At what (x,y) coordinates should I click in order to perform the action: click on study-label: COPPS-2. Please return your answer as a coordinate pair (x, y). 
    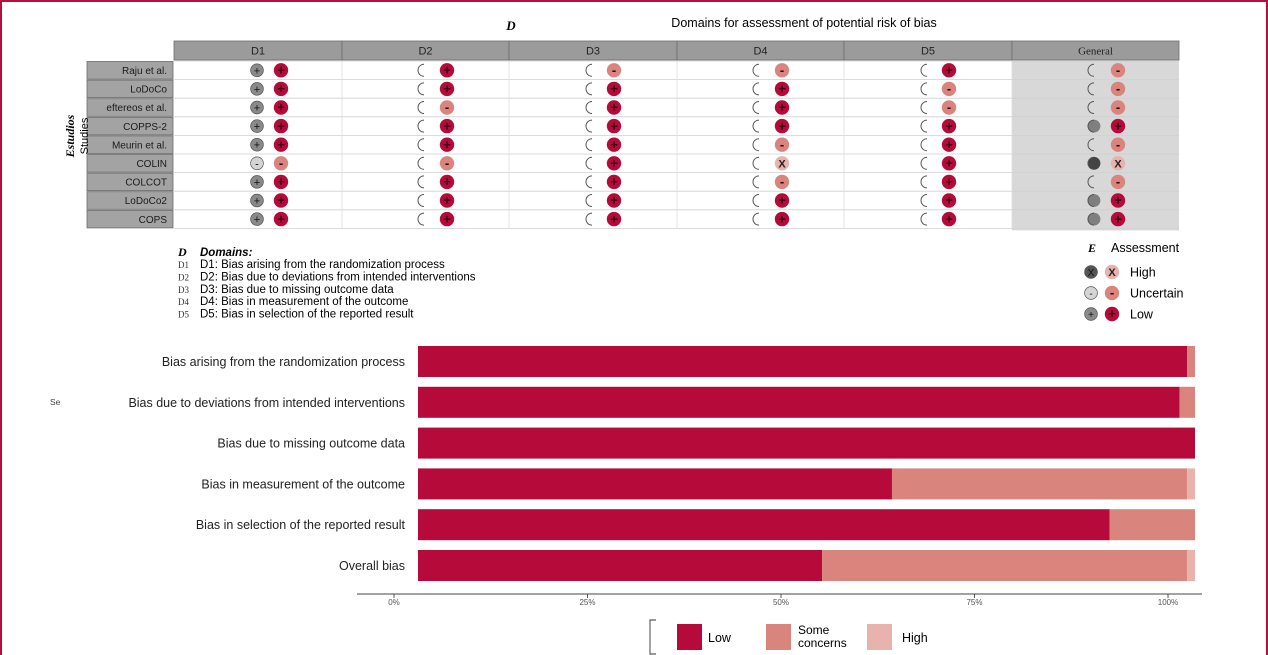
    Looking at the image, I should click on (145, 127).